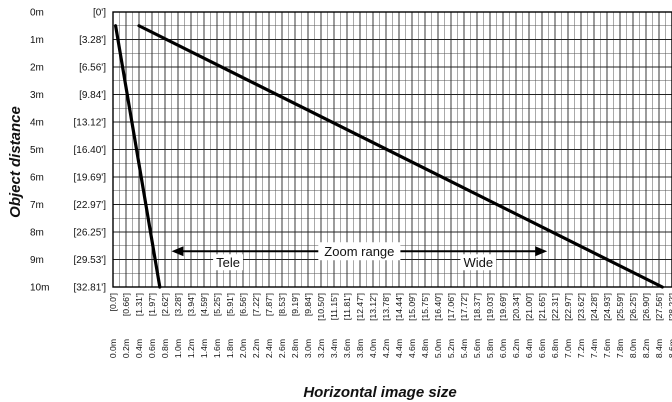 This screenshot has width=672, height=402. What do you see at coordinates (373, 307) in the screenshot?
I see `x-tick-label-feet: [13.12']` at bounding box center [373, 307].